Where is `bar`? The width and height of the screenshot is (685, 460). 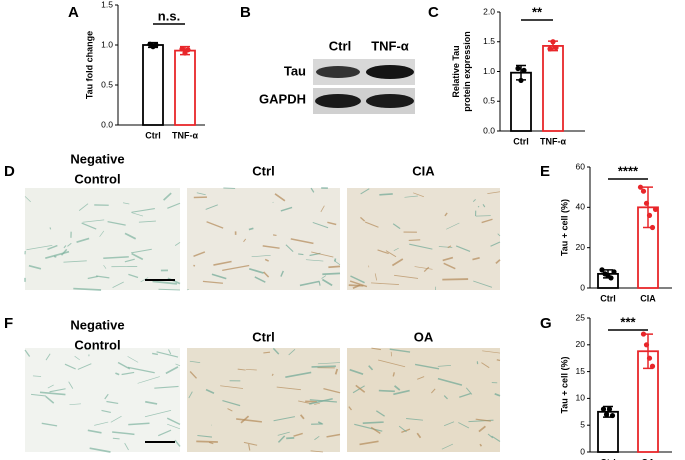
bar is located at coordinates (553, 88).